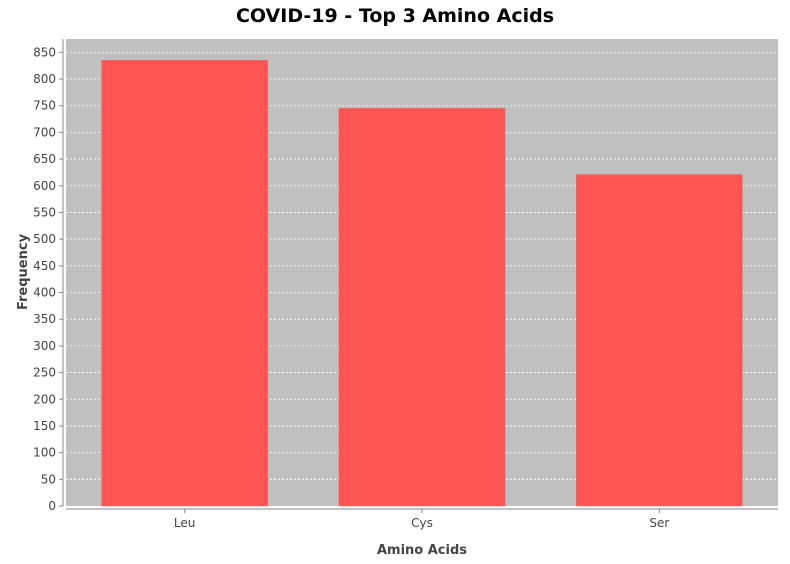  What do you see at coordinates (44, 346) in the screenshot?
I see `y-tick-label: 300` at bounding box center [44, 346].